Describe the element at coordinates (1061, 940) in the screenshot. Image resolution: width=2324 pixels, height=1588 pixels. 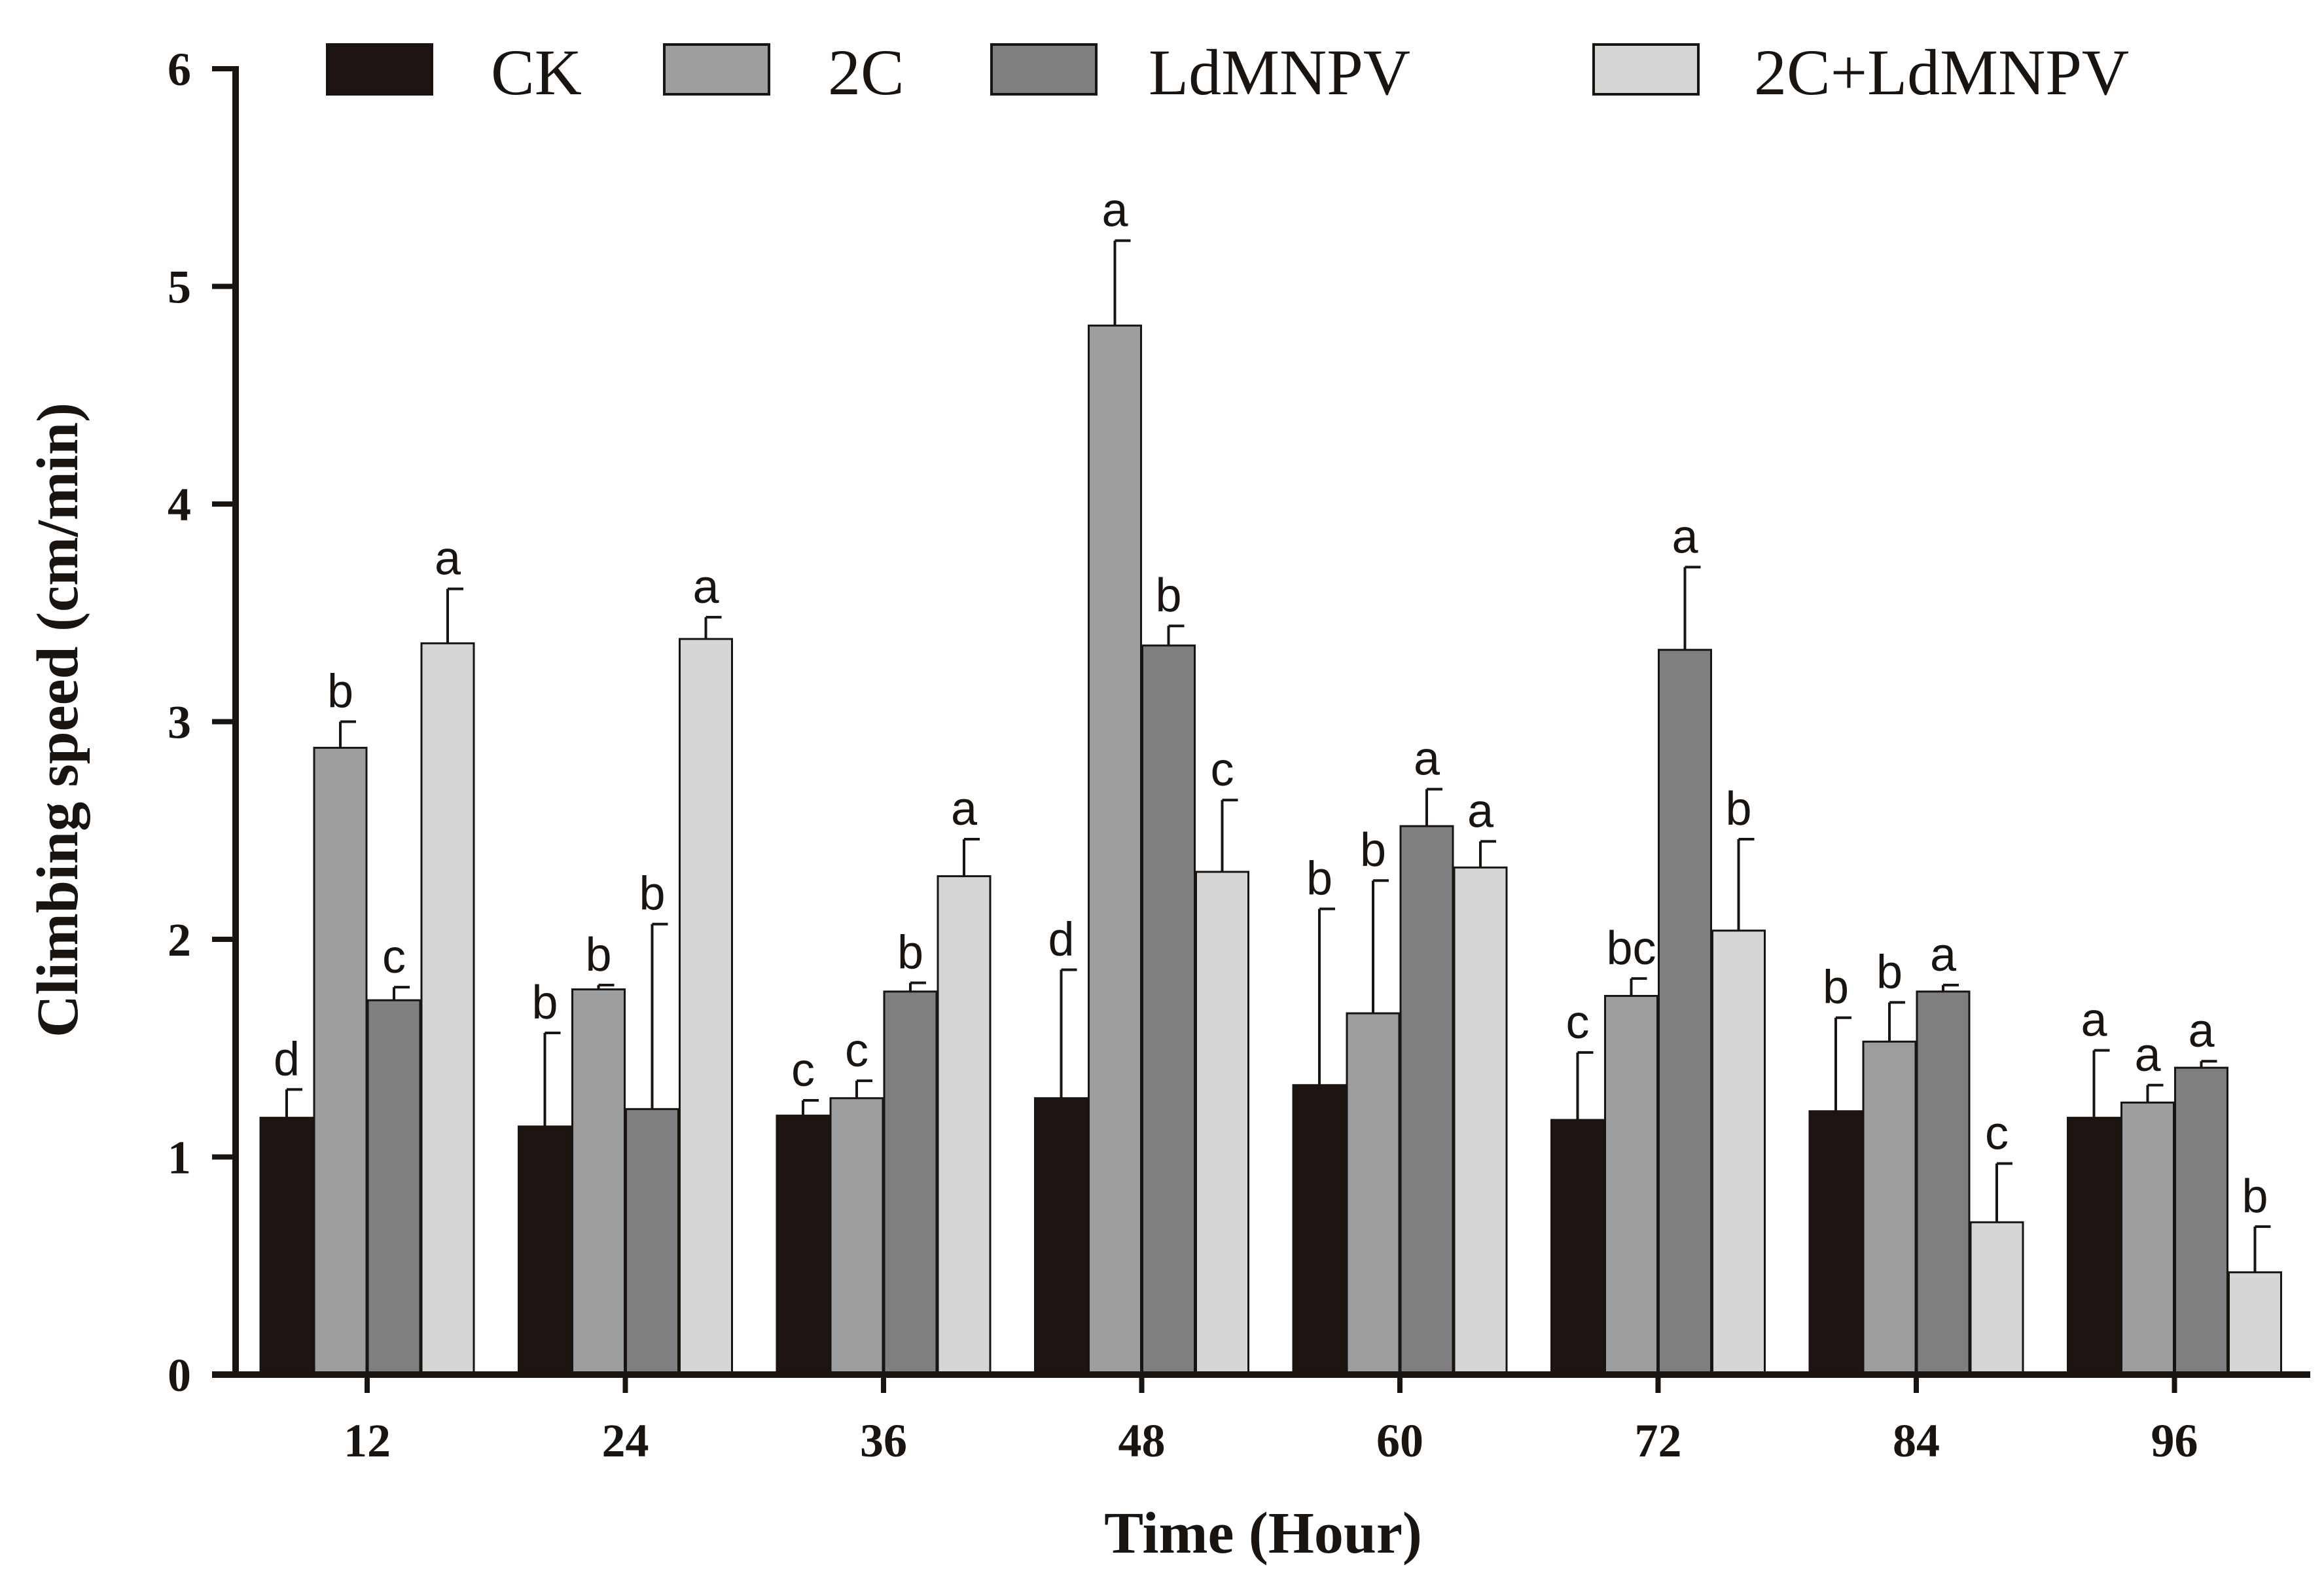
I see `significance-label-ck-48: d` at that location.